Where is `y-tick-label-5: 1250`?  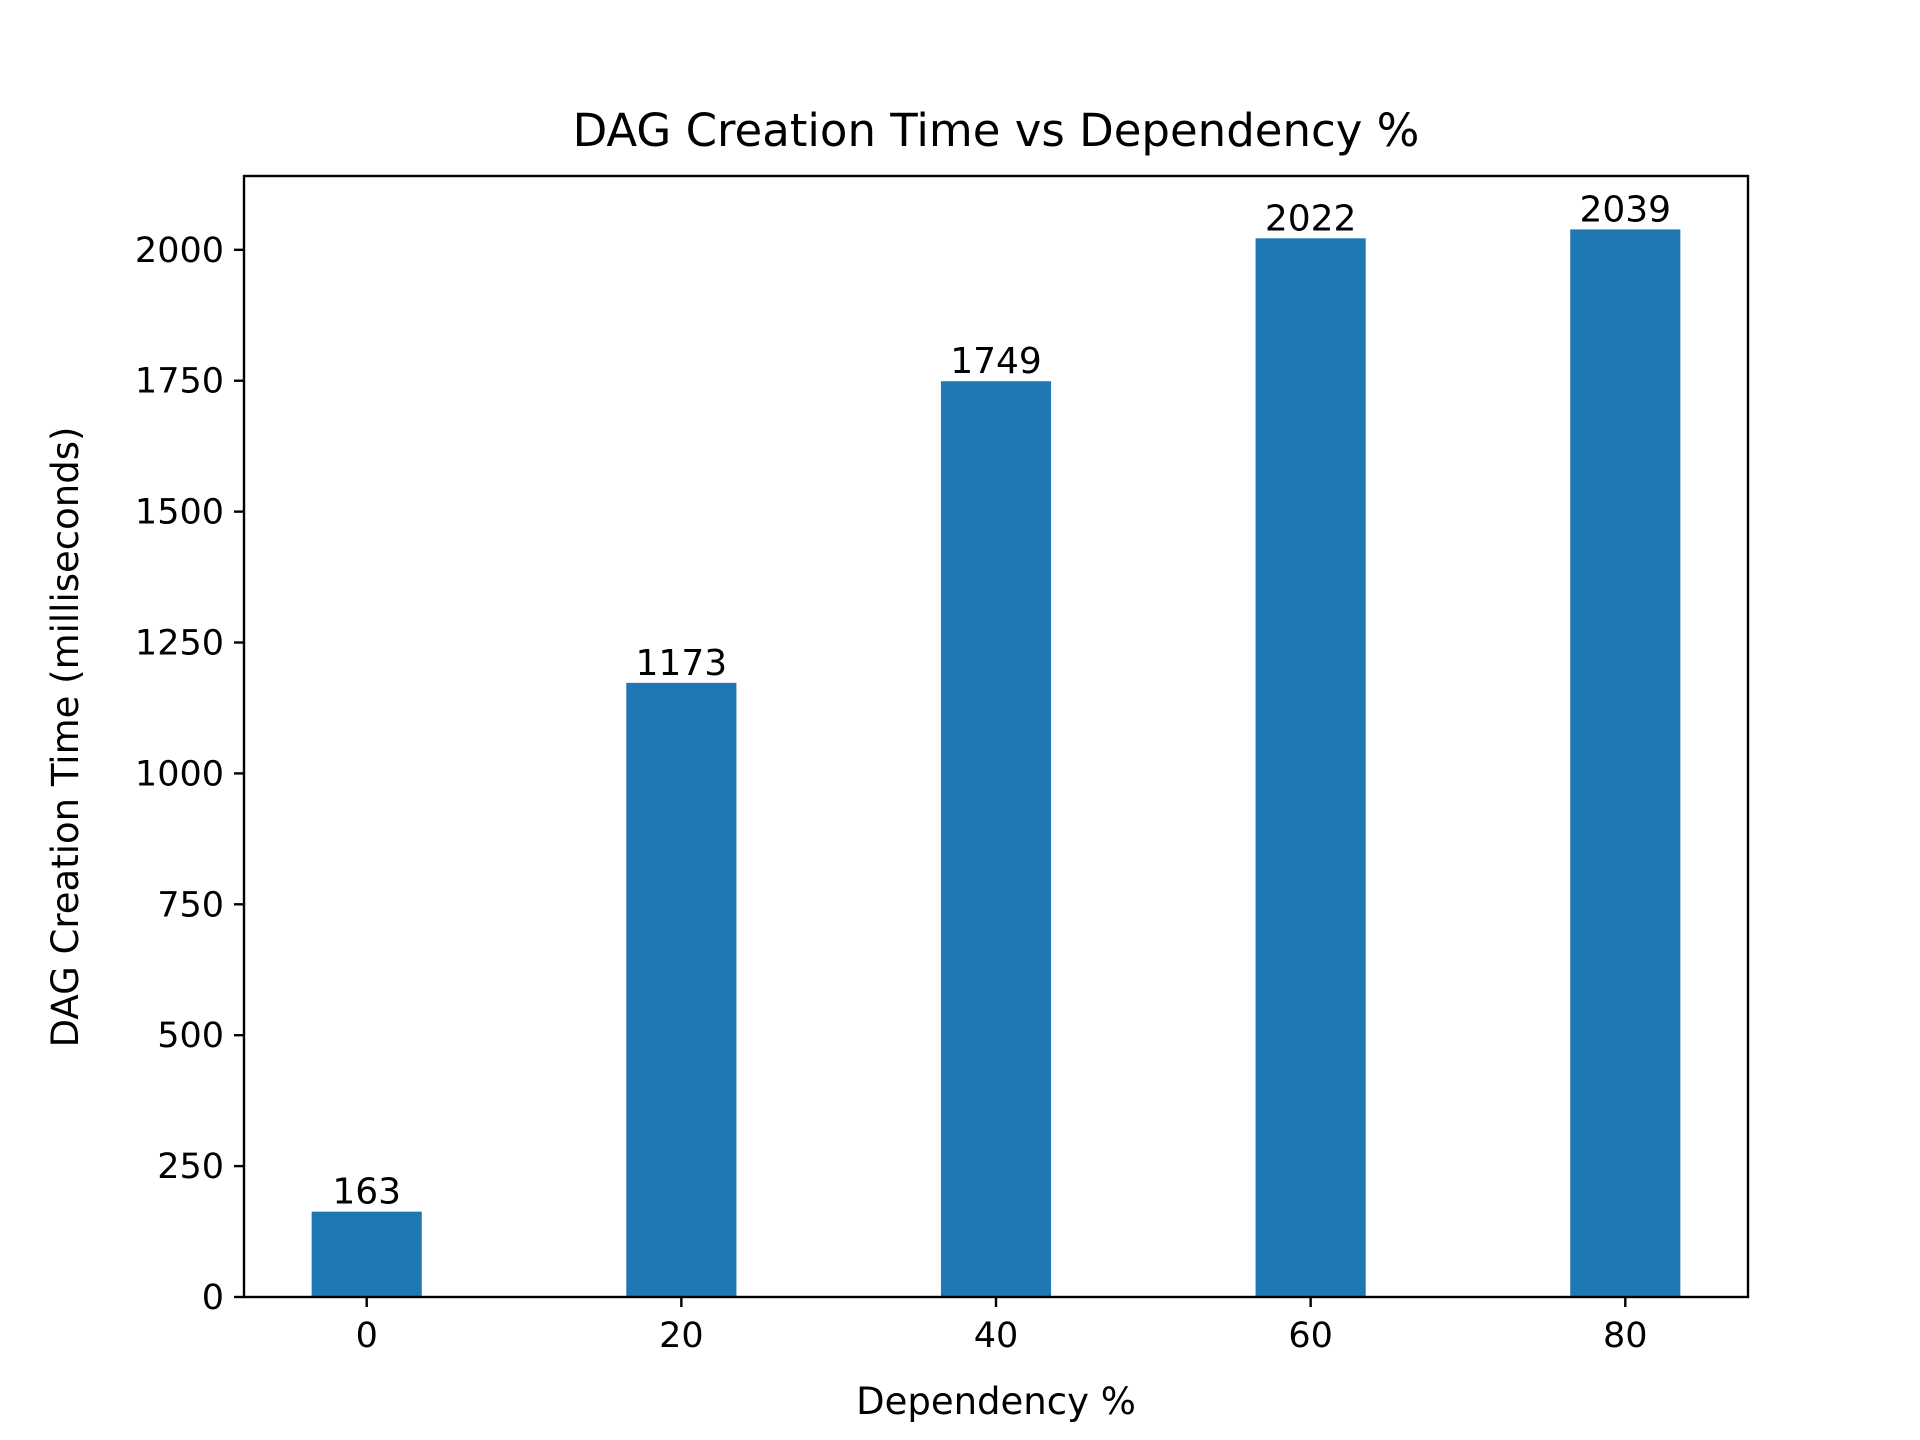
y-tick-label-5: 1250 is located at coordinates (179, 644).